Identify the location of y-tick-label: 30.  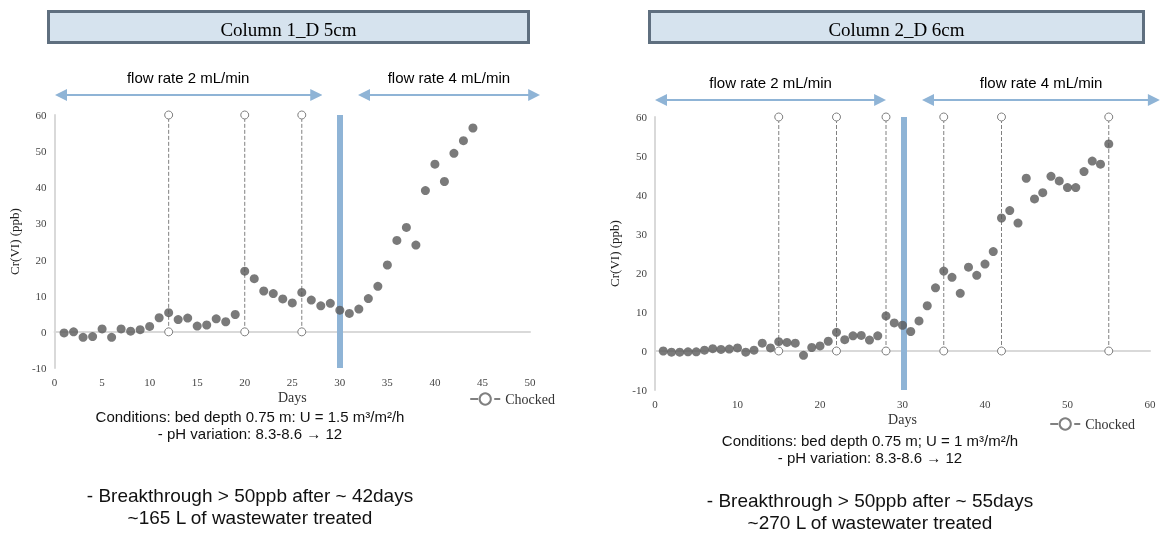
(41, 223).